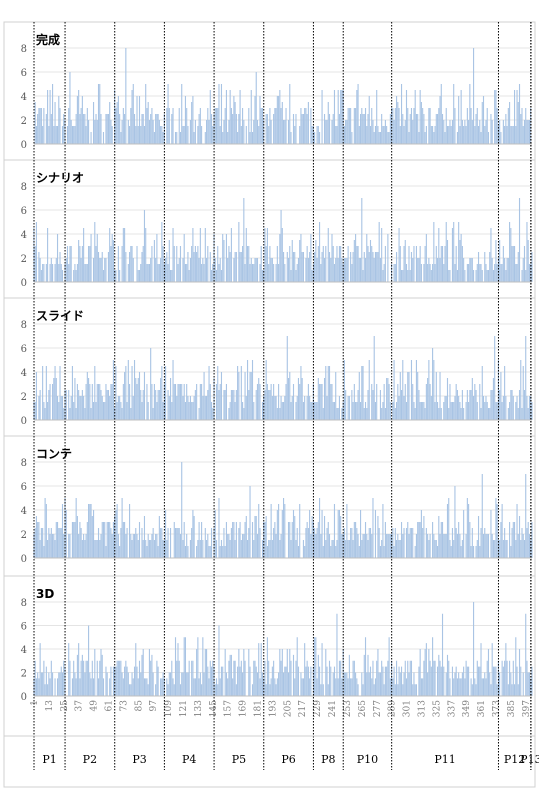 Image resolution: width=539 pixels, height=793 pixels. I want to click on x-tick-label: 349, so click(467, 708).